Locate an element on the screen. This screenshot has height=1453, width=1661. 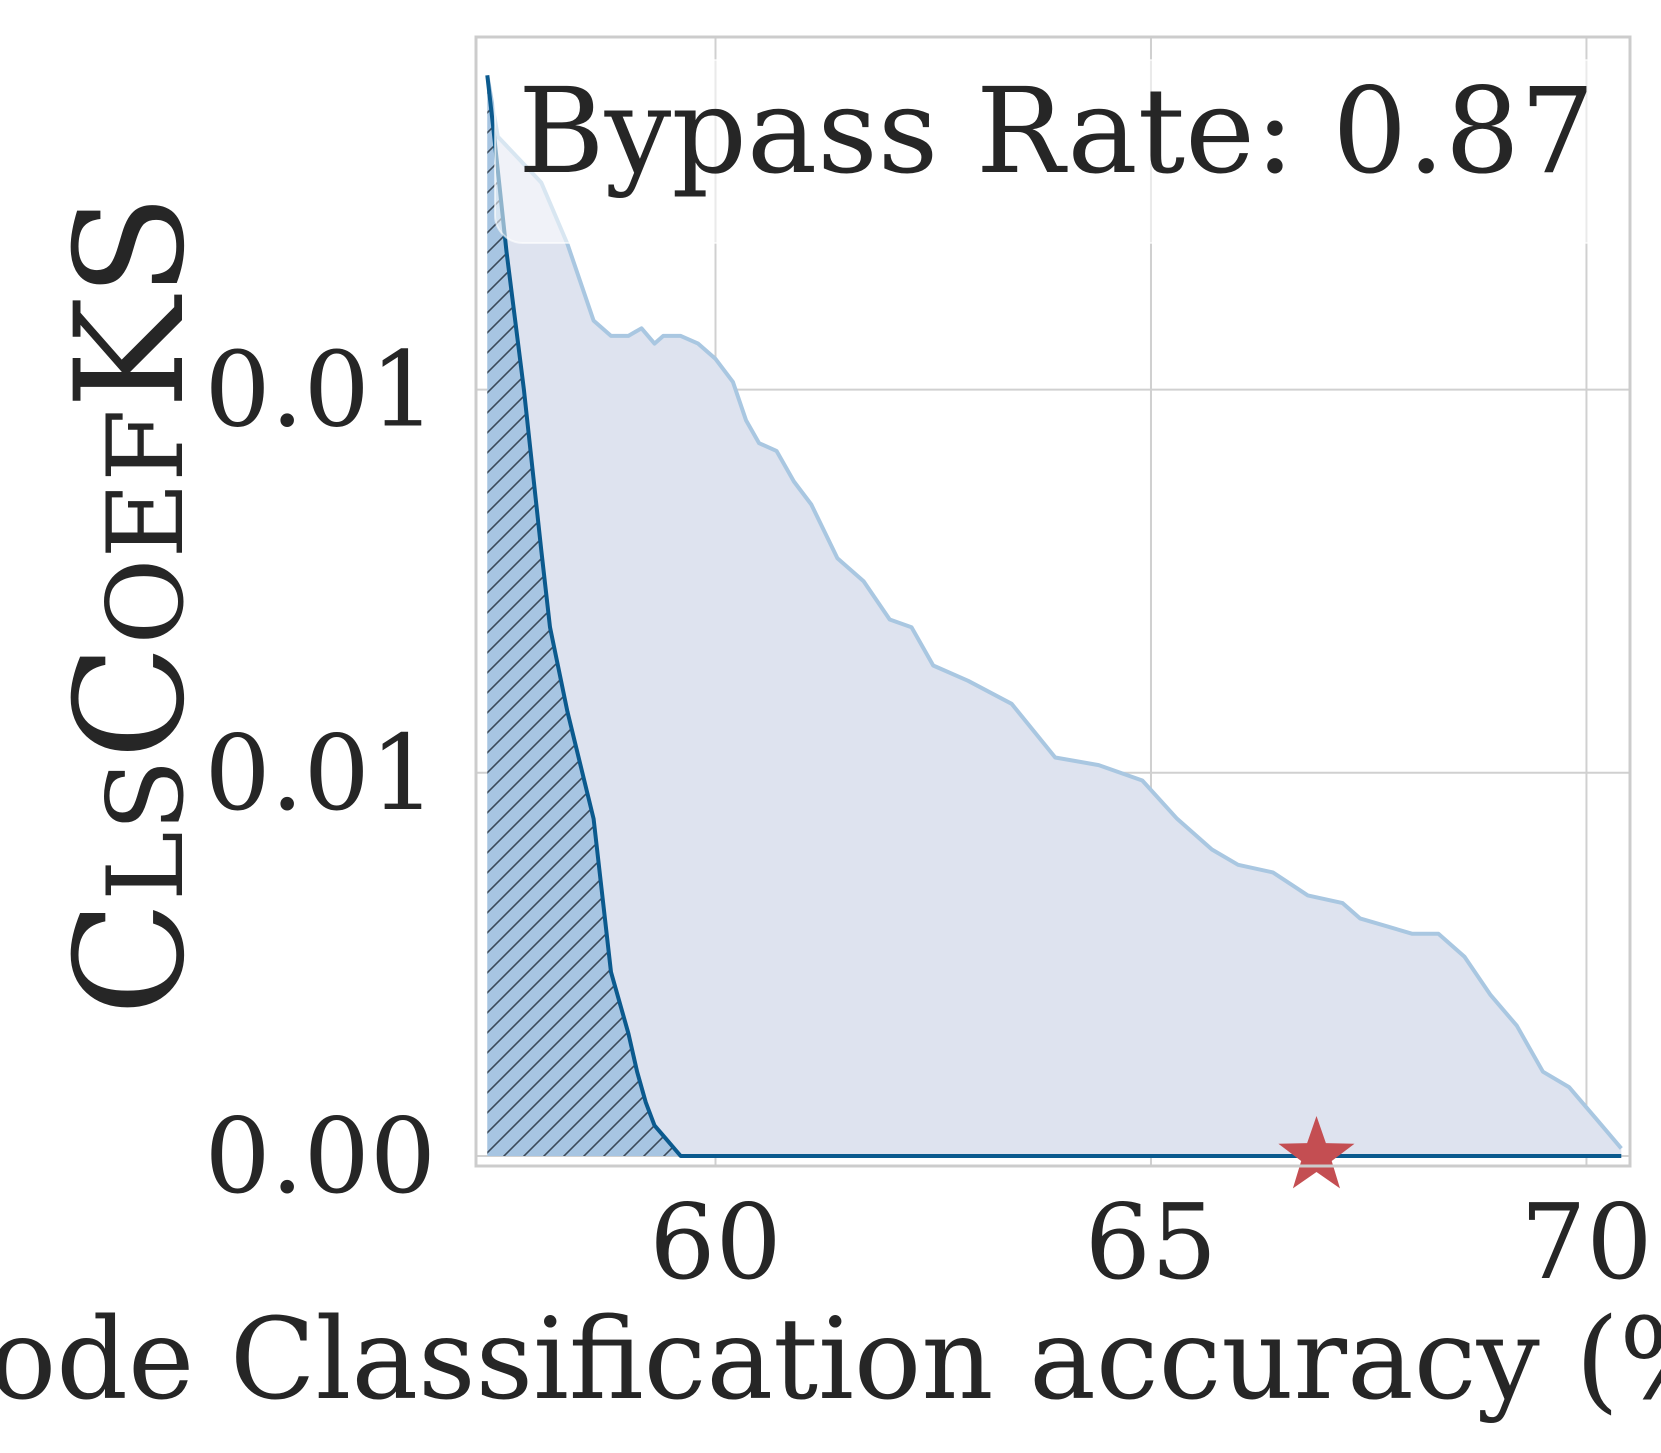
x-tick-labels: 60 65 70 is located at coordinates (1150, 1242).